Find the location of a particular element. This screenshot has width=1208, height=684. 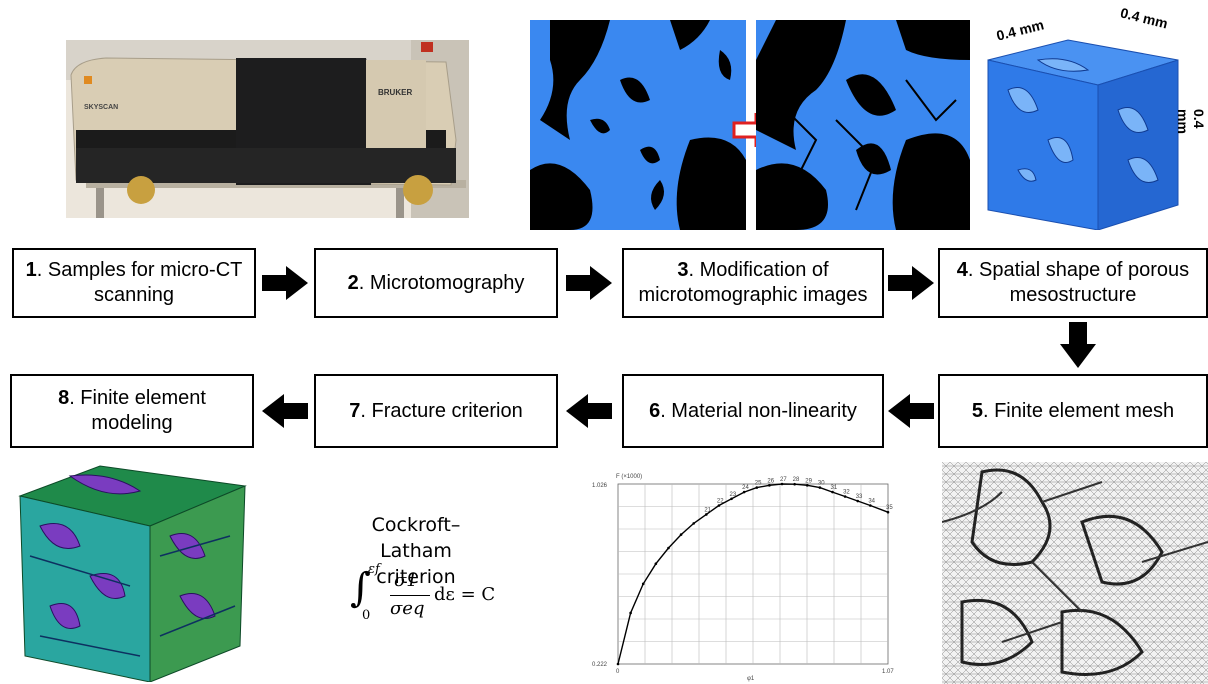

data-label: 29 is located at coordinates (808, 481).